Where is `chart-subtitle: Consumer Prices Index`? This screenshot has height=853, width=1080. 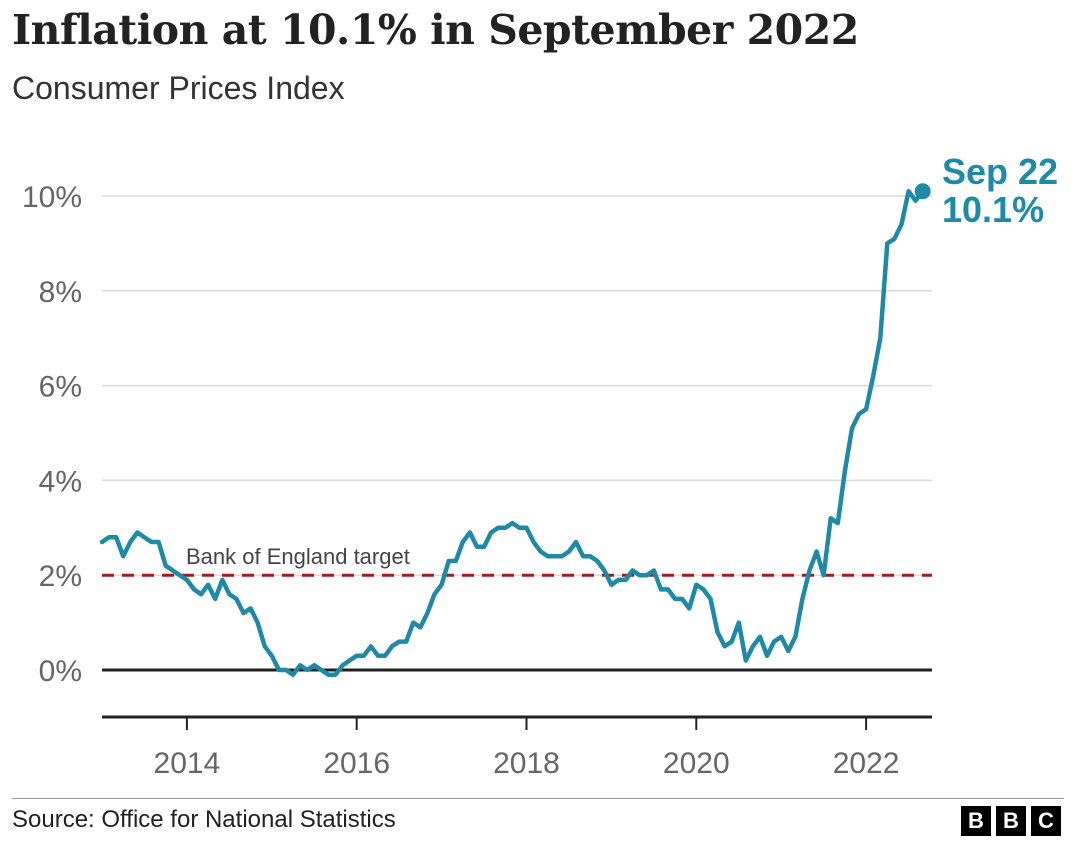 chart-subtitle: Consumer Prices Index is located at coordinates (178, 88).